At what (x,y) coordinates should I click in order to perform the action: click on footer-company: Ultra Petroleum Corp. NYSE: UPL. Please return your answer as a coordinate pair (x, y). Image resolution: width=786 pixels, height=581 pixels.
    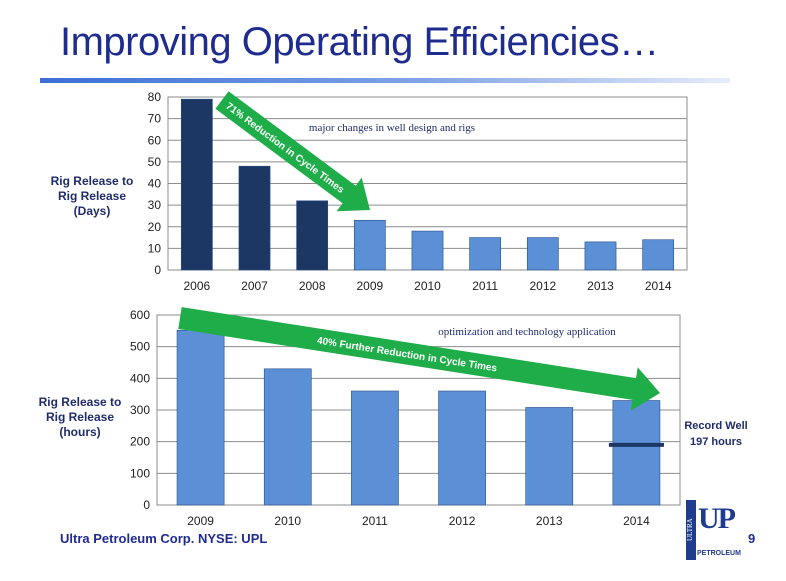
    Looking at the image, I should click on (164, 538).